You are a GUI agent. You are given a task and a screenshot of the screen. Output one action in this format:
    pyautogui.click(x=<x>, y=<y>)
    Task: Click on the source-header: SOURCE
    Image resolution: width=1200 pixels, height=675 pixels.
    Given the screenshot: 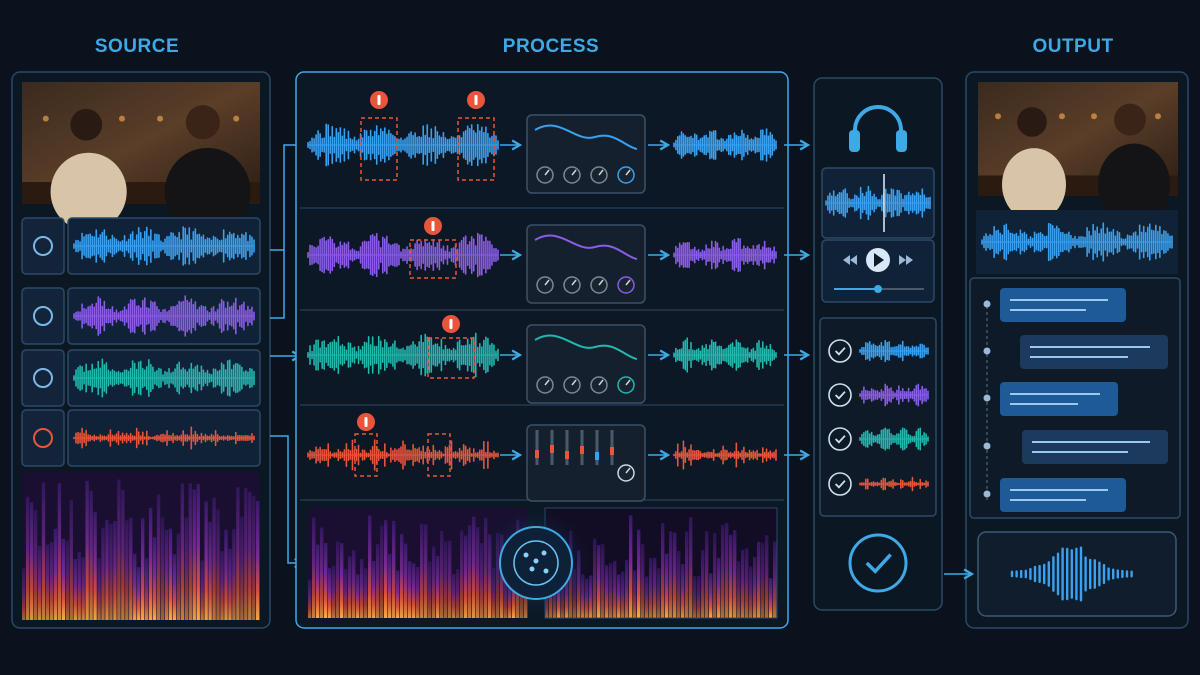 What is the action you would take?
    pyautogui.click(x=137, y=46)
    